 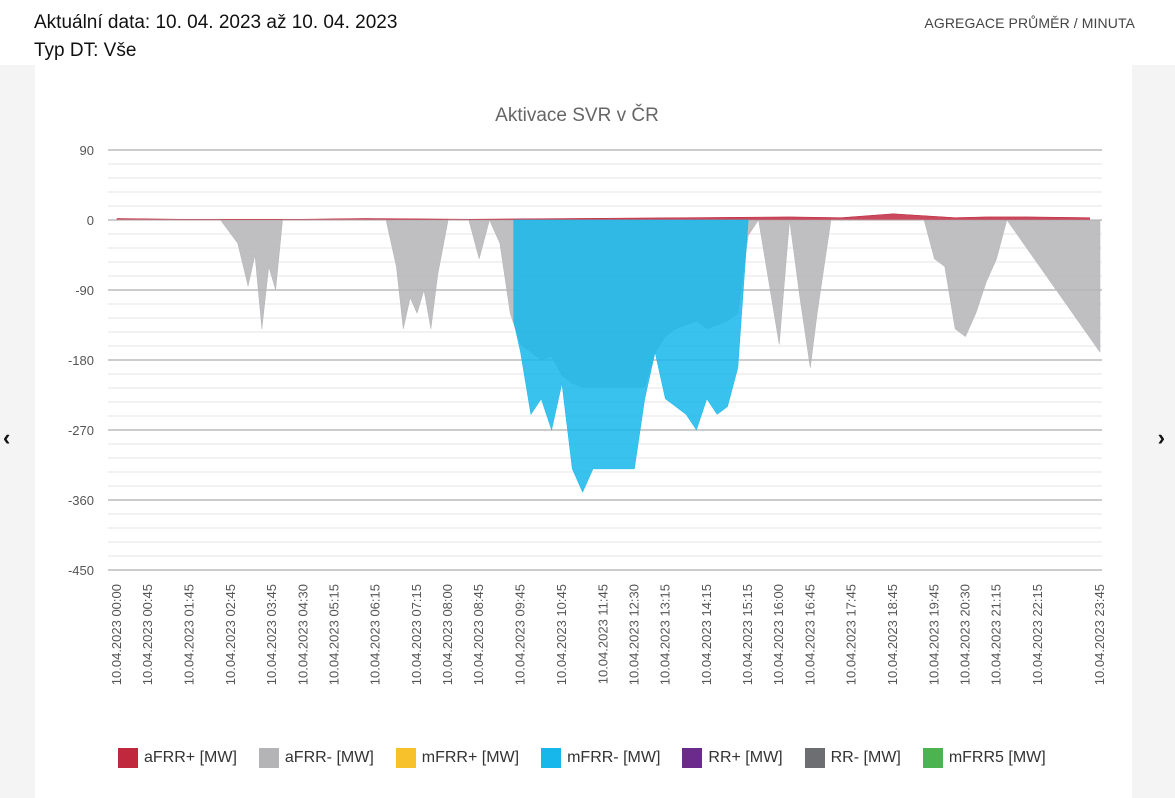 What do you see at coordinates (851, 634) in the screenshot?
I see `x-tick-label: 10.04.2023 17:45` at bounding box center [851, 634].